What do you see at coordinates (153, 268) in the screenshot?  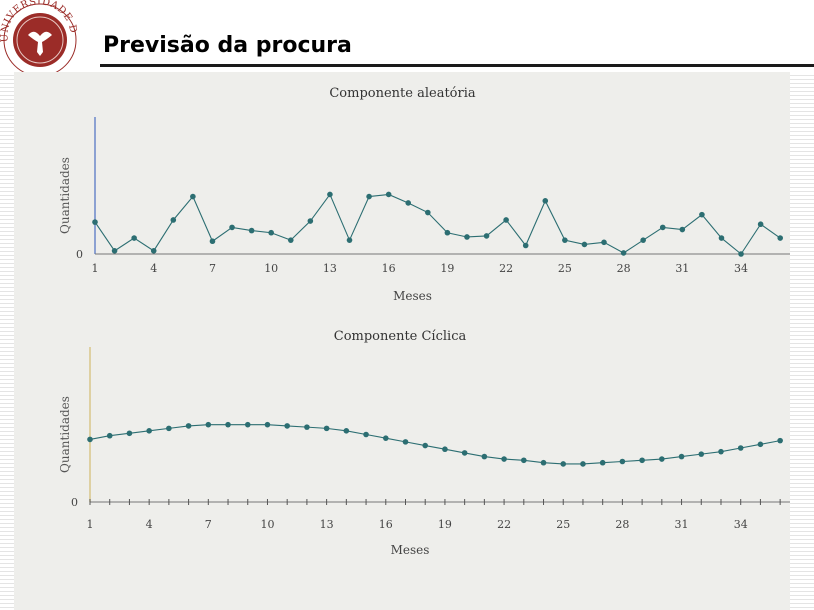 I see `x-tick-label: 4` at bounding box center [153, 268].